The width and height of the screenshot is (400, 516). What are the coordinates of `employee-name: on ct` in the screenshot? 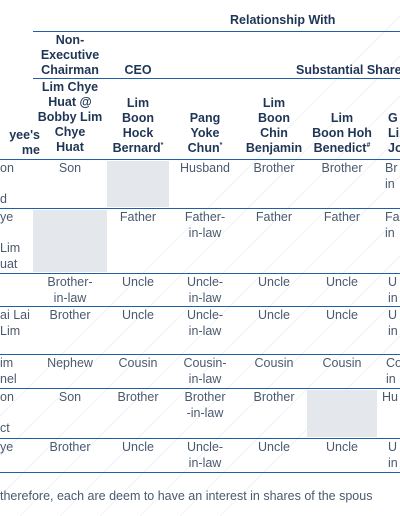 It's located at (7, 412).